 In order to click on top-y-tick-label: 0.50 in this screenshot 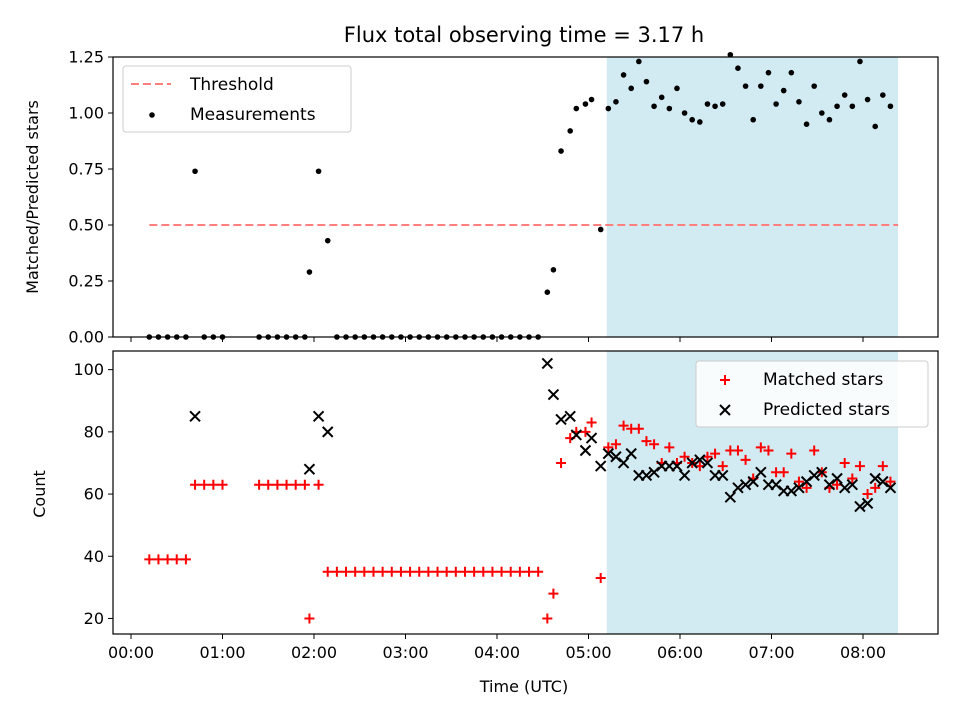, I will do `click(86, 225)`.